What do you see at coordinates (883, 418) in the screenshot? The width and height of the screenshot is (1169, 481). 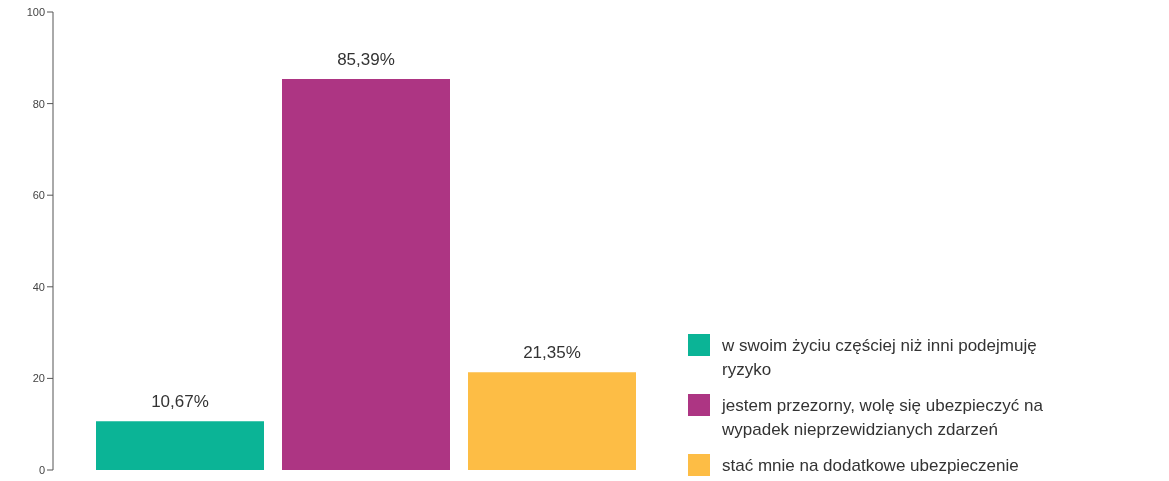 I see `legend-label: jestem przezorny, wolę się ubezpieczyć na wypadek nieprzewidzianych zdarzeń` at bounding box center [883, 418].